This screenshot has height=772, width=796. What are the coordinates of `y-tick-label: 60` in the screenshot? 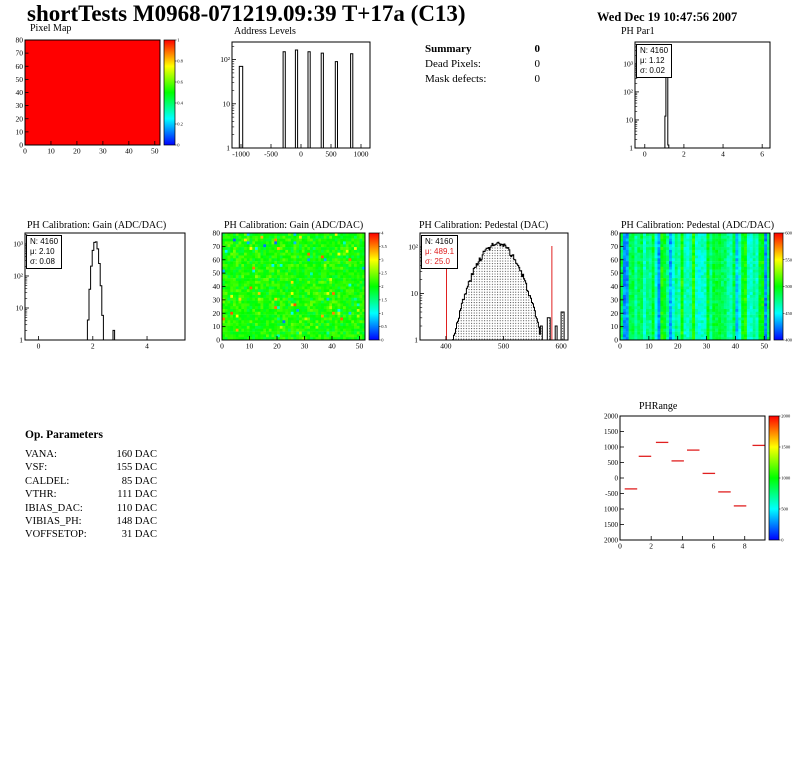 It's located at (217, 259).